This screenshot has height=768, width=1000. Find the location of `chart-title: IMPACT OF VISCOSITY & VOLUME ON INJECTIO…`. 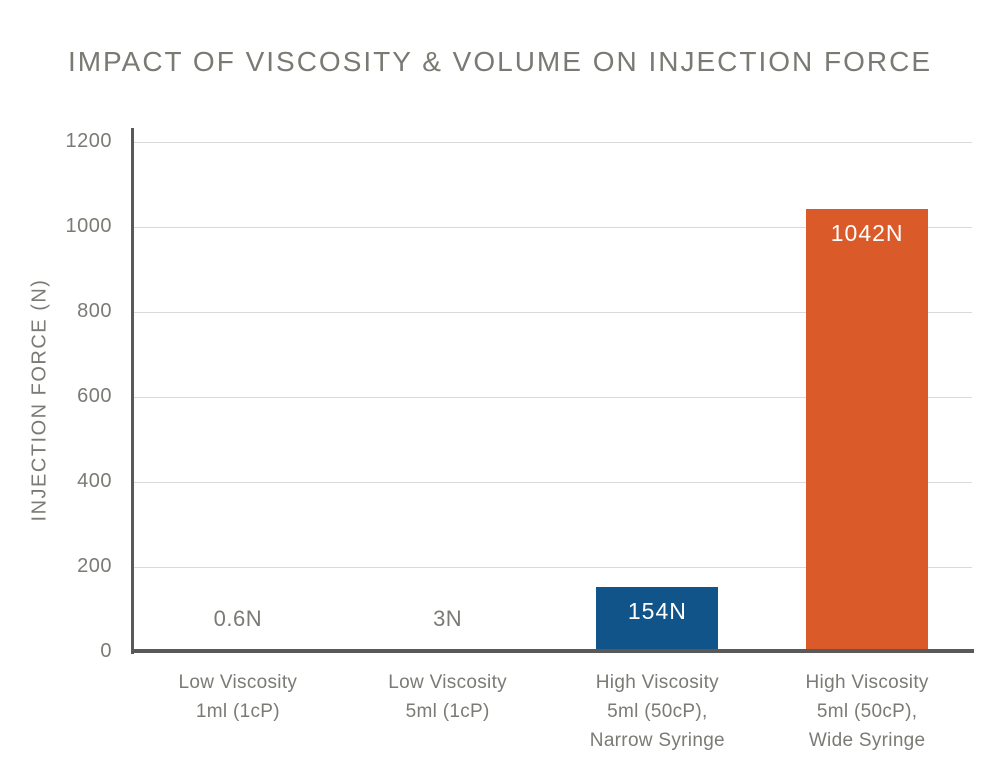

chart-title: IMPACT OF VISCOSITY & VOLUME ON INJECTIO… is located at coordinates (500, 61).